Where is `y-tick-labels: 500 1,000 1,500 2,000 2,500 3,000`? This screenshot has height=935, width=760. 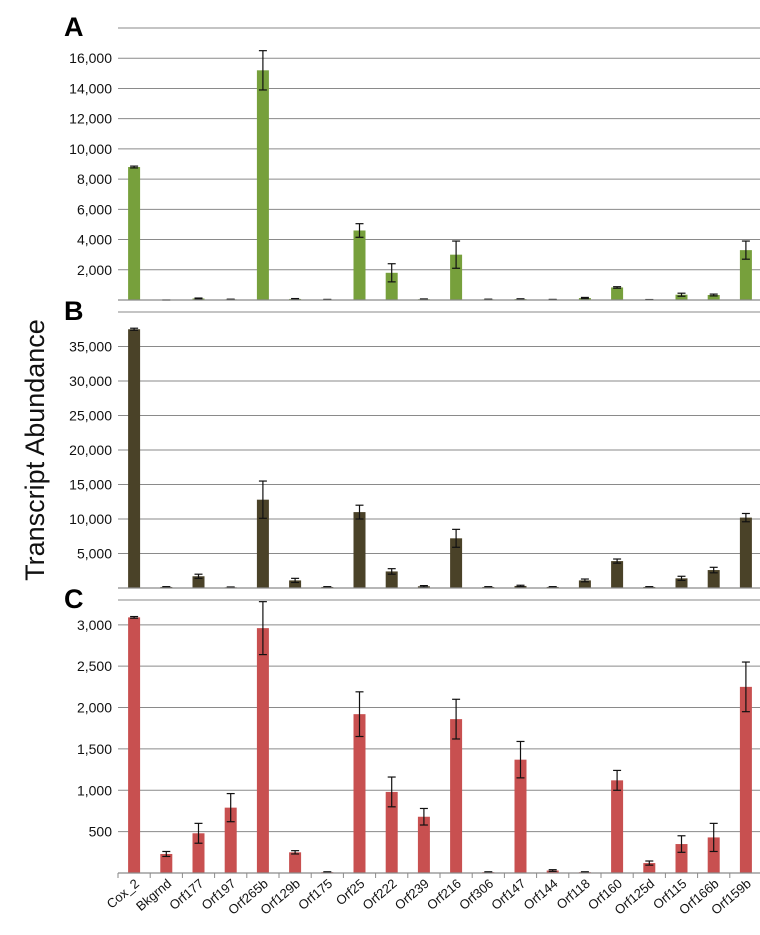 y-tick-labels: 500 1,000 1,500 2,000 2,500 3,000 is located at coordinates (94, 728).